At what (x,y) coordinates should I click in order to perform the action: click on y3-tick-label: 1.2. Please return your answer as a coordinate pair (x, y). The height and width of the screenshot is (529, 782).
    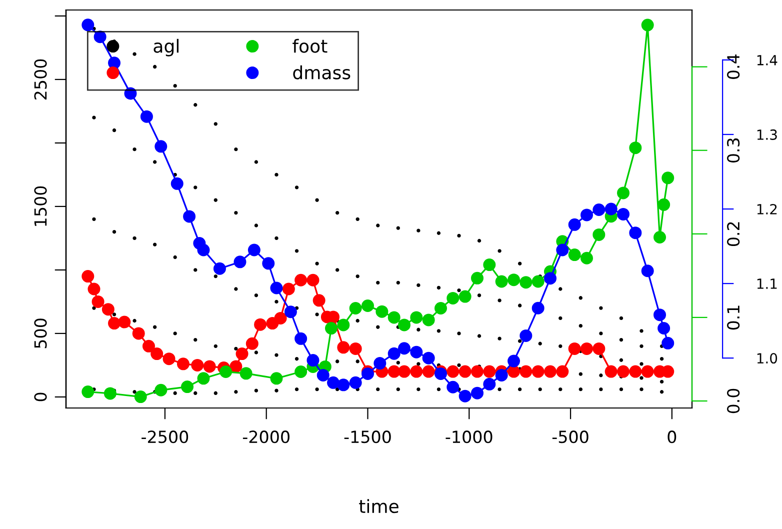
    Looking at the image, I should click on (767, 209).